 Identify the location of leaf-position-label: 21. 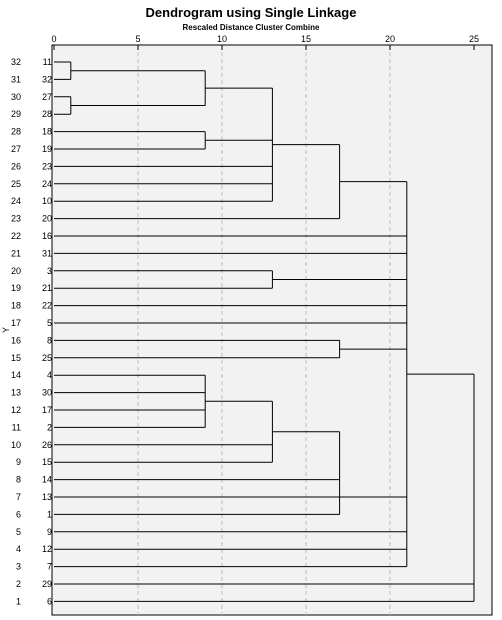
(16, 253).